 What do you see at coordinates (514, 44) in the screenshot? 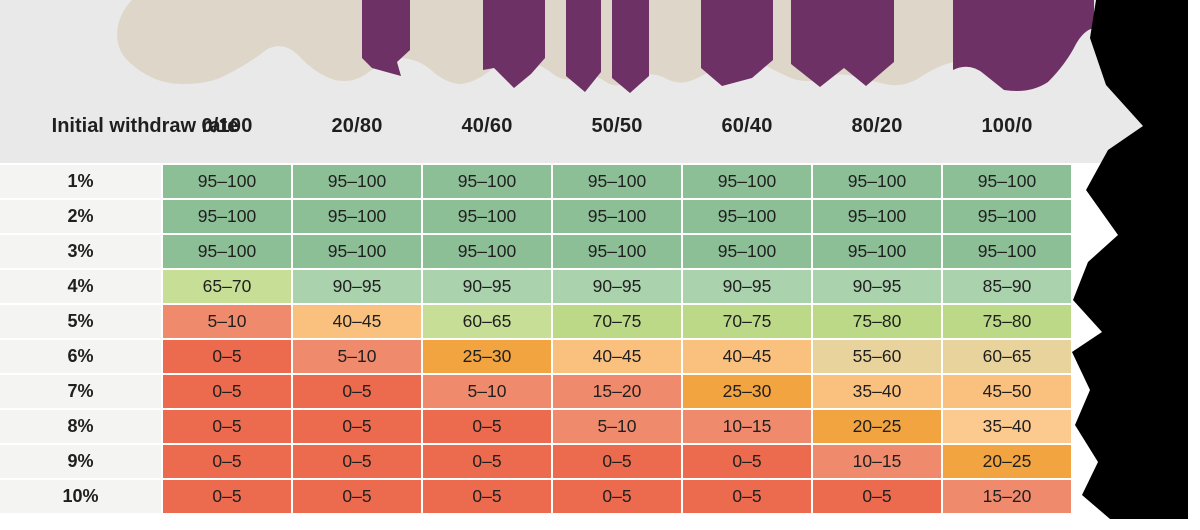
I see `purple-shape-b` at bounding box center [514, 44].